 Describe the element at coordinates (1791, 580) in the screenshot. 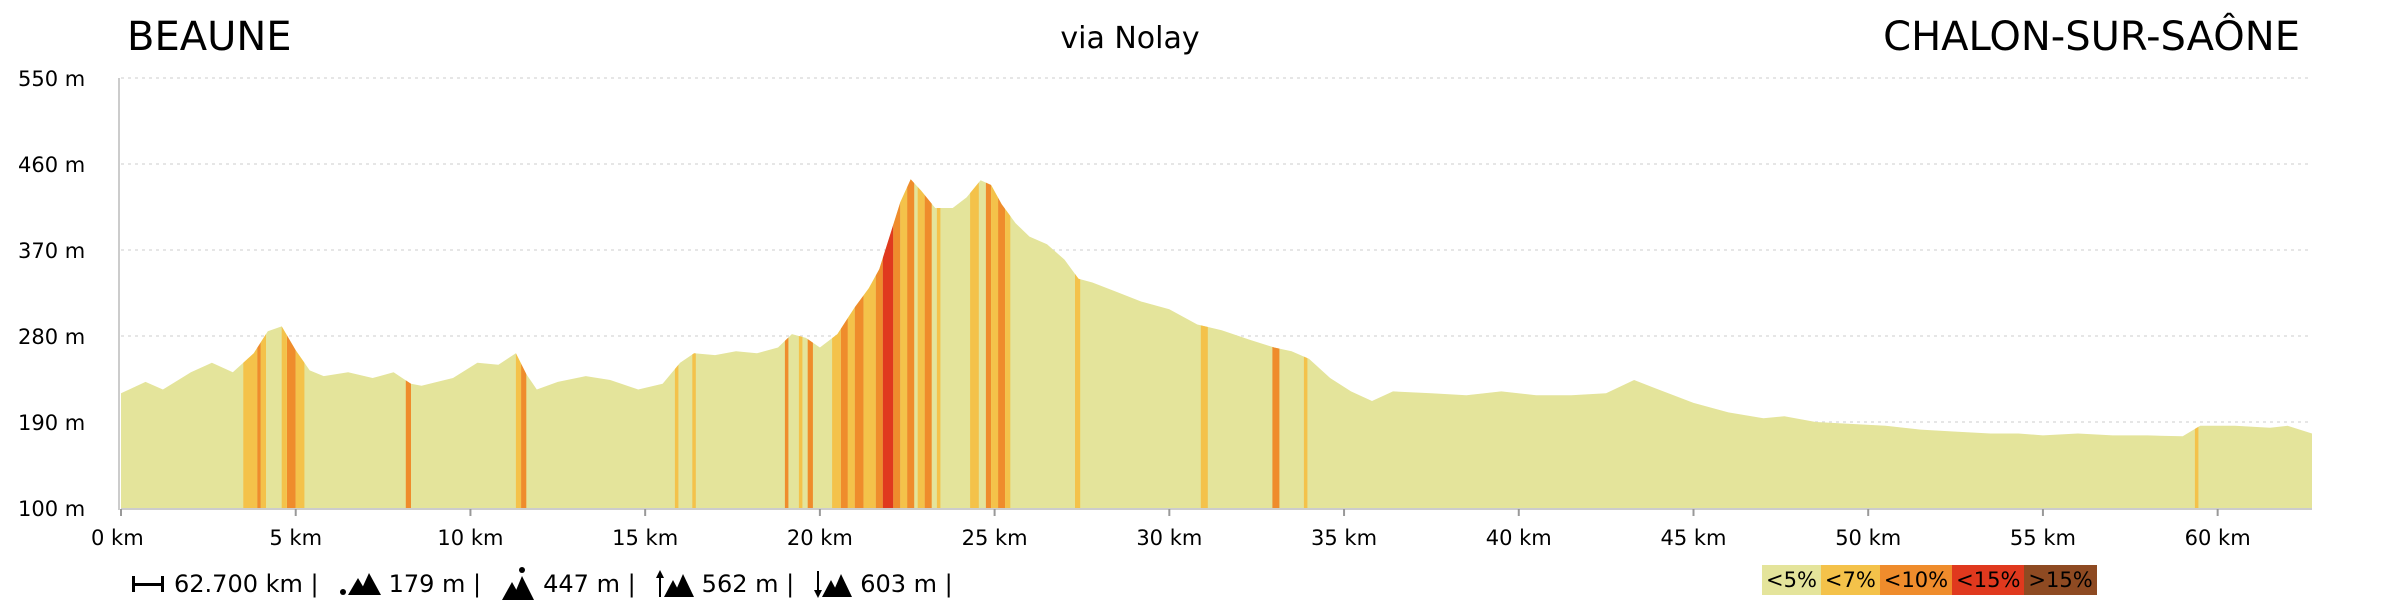

I see `legend-item-under-5: <5%` at that location.